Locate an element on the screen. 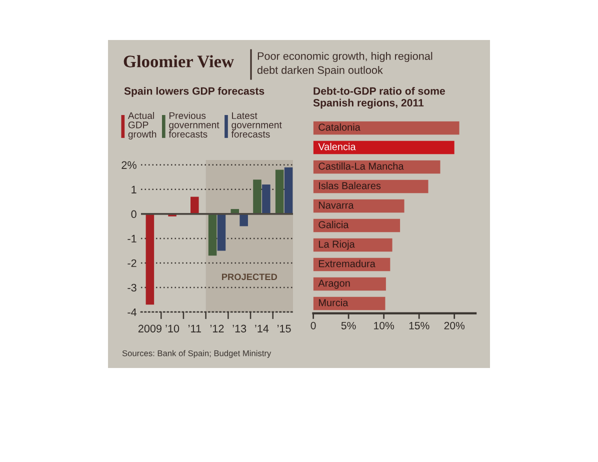 This screenshot has height=462, width=598. band-label: PROJECTED is located at coordinates (250, 277).